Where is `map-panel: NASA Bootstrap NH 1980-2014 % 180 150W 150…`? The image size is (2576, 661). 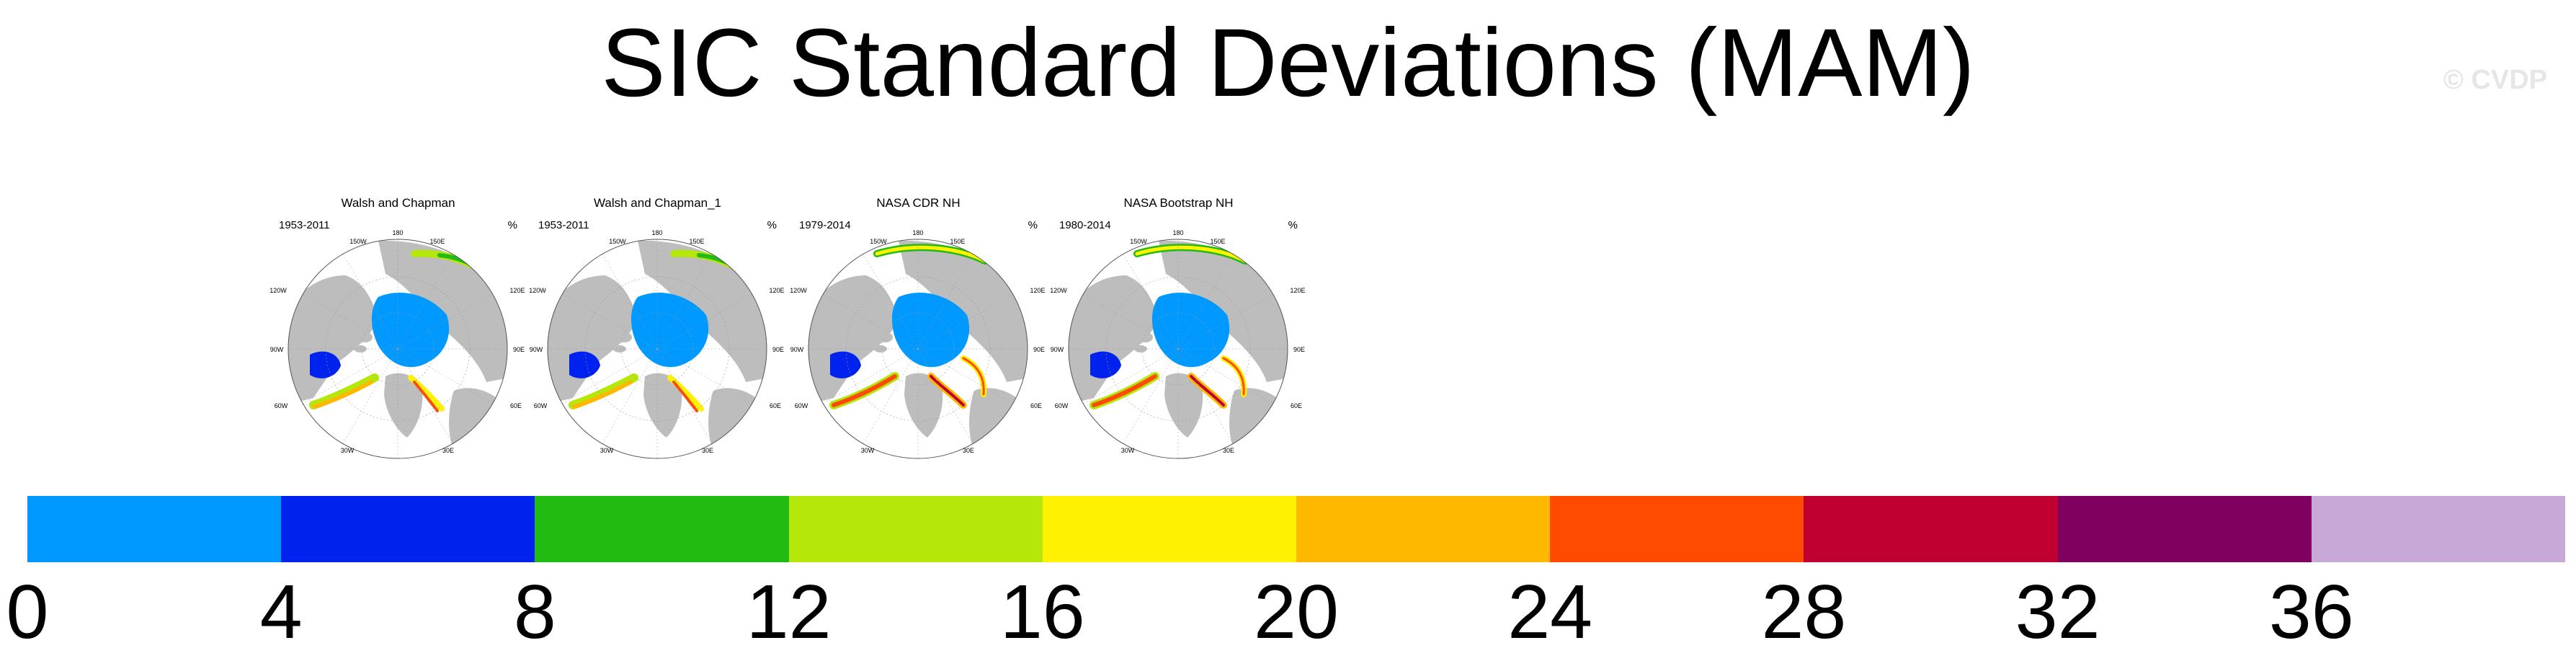 map-panel: NASA Bootstrap NH 1980-2014 % 180 150W 150… is located at coordinates (1178, 326).